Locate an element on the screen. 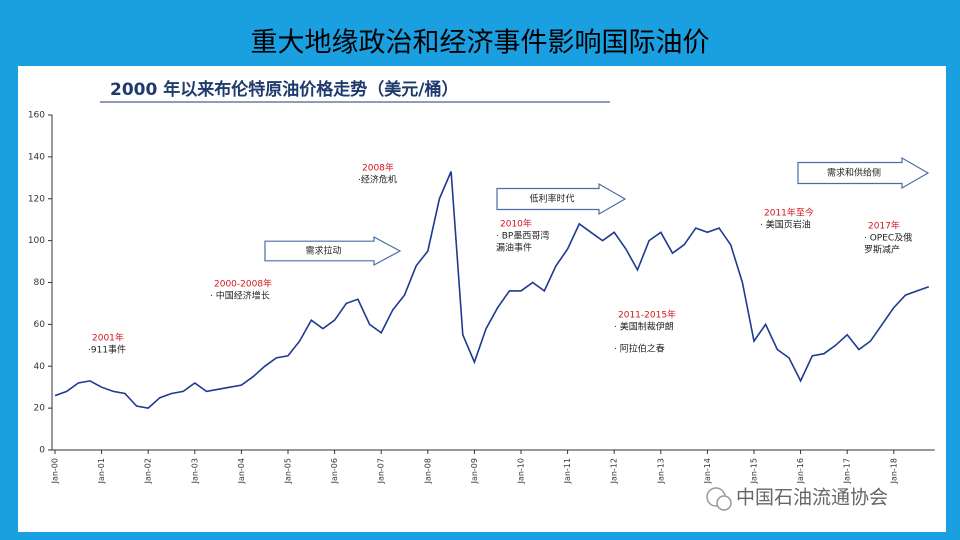 The width and height of the screenshot is (960, 540). x-tick-label: Jan-03 is located at coordinates (194, 471).